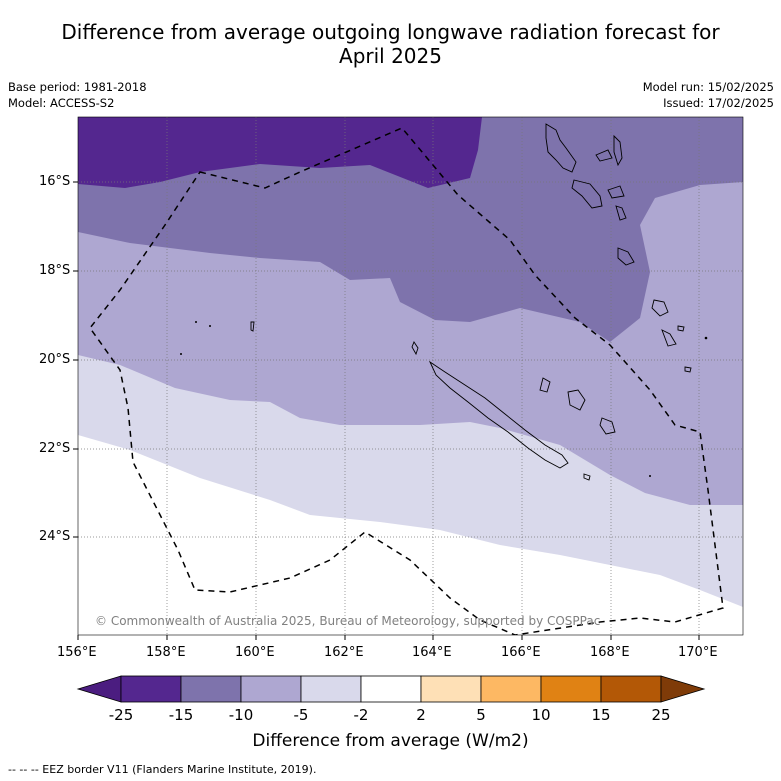 The height and width of the screenshot is (781, 781). I want to click on colorbar, so click(391, 689).